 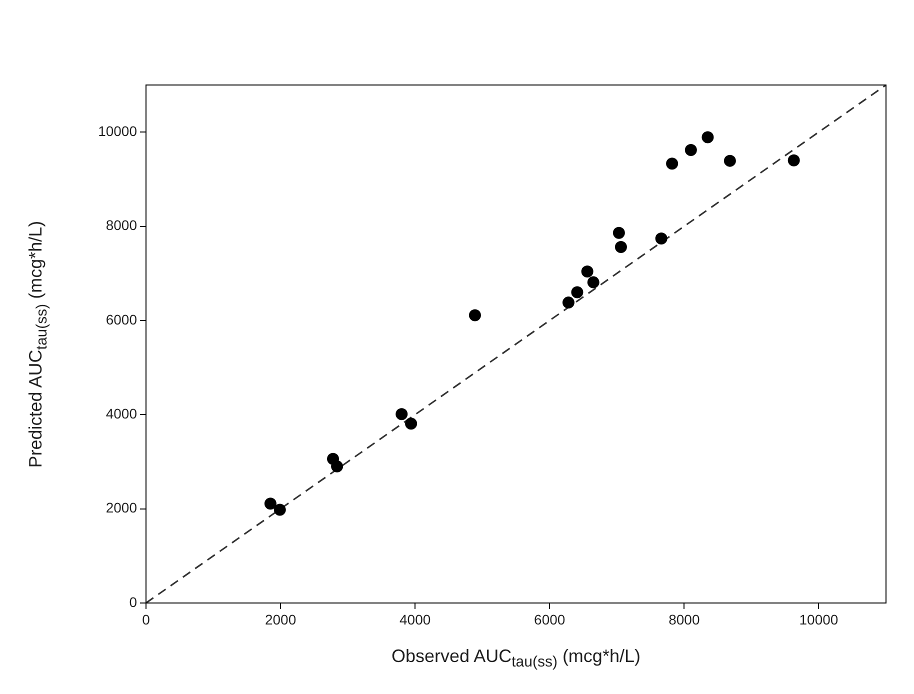 What do you see at coordinates (122, 319) in the screenshot?
I see `y-tick-label: 6000` at bounding box center [122, 319].